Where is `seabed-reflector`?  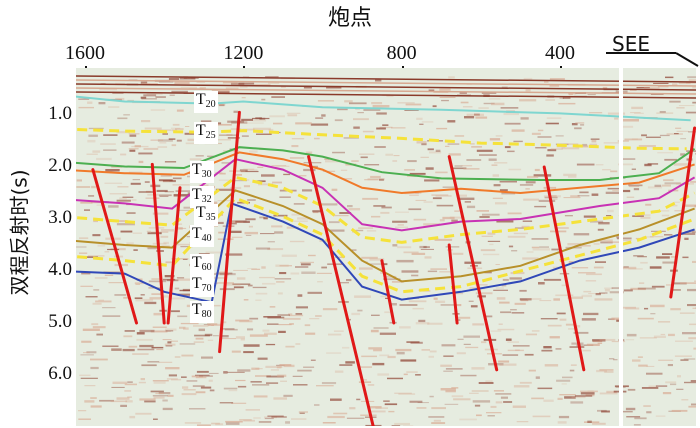
seabed-reflector is located at coordinates (386, 91).